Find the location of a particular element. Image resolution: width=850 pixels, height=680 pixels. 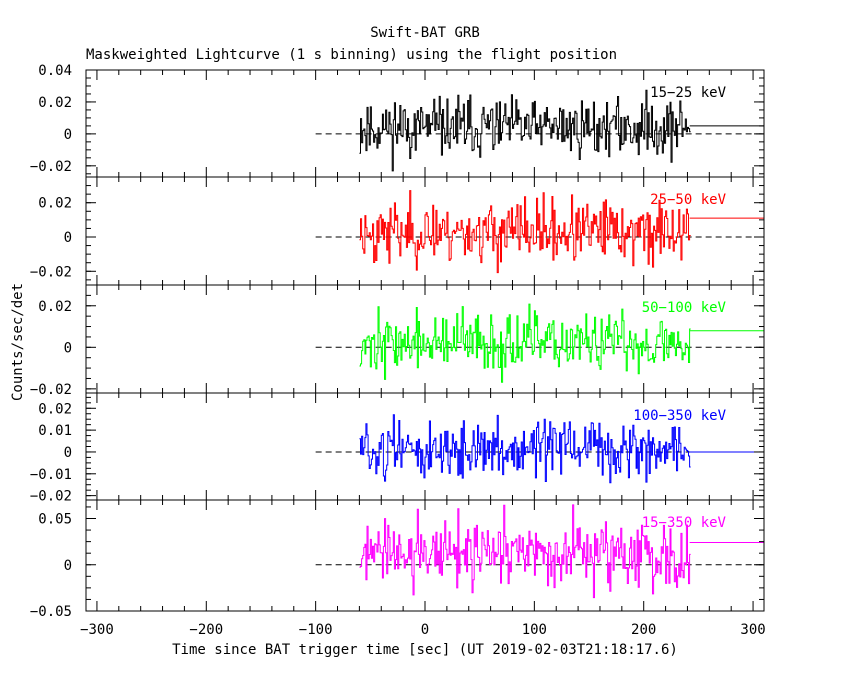

y-tick-label: 0.05 is located at coordinates (55, 520).